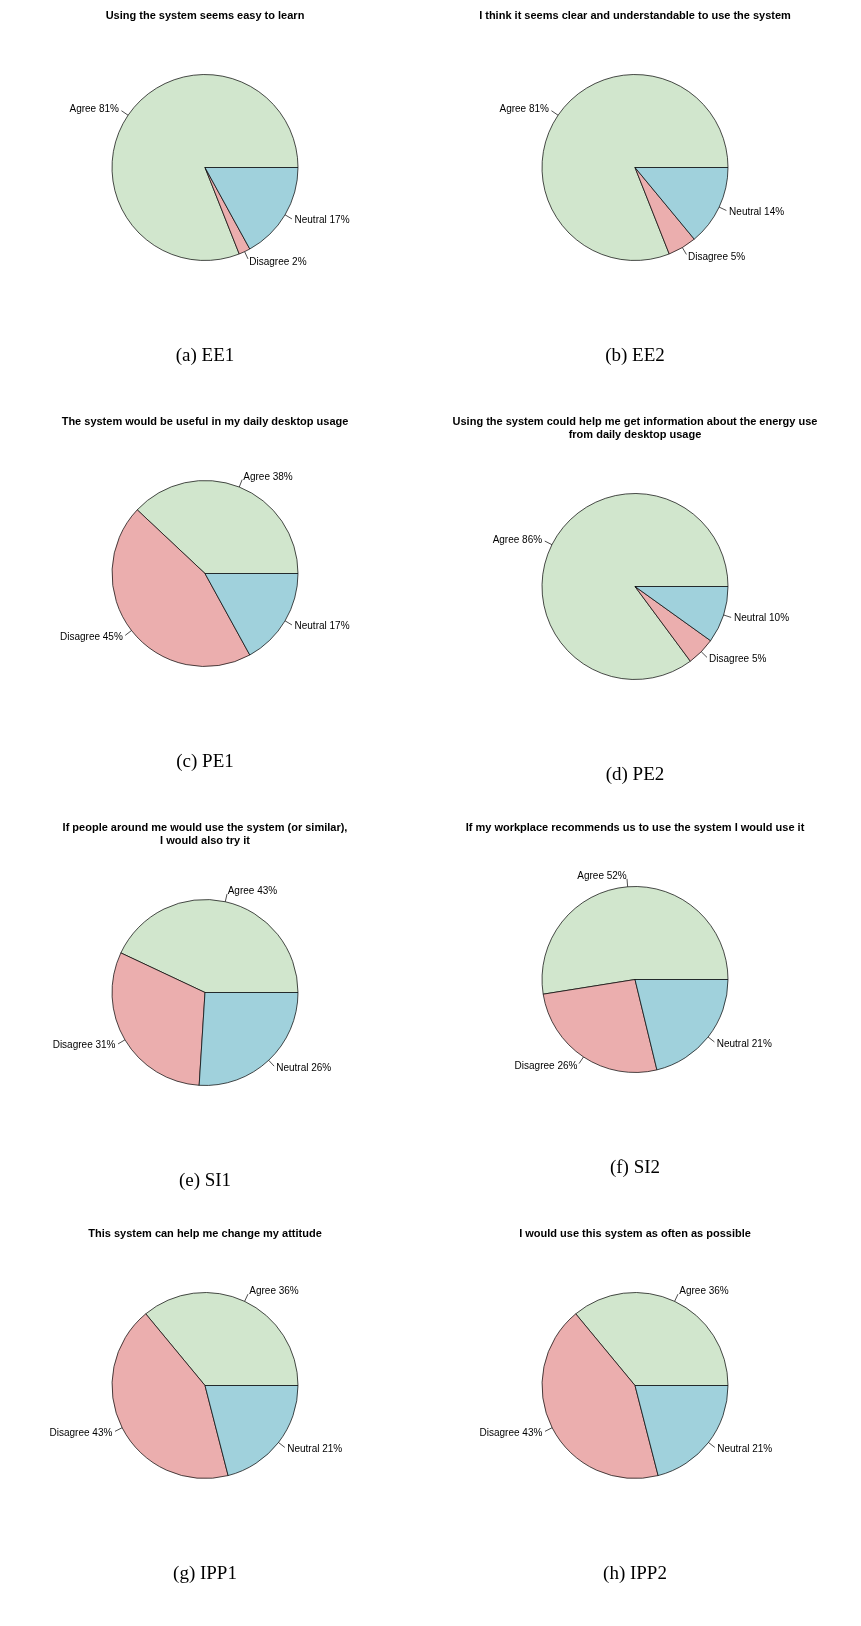 This screenshot has width=861, height=1626. Describe the element at coordinates (268, 476) in the screenshot. I see `slice-label: Agree 38%` at that location.